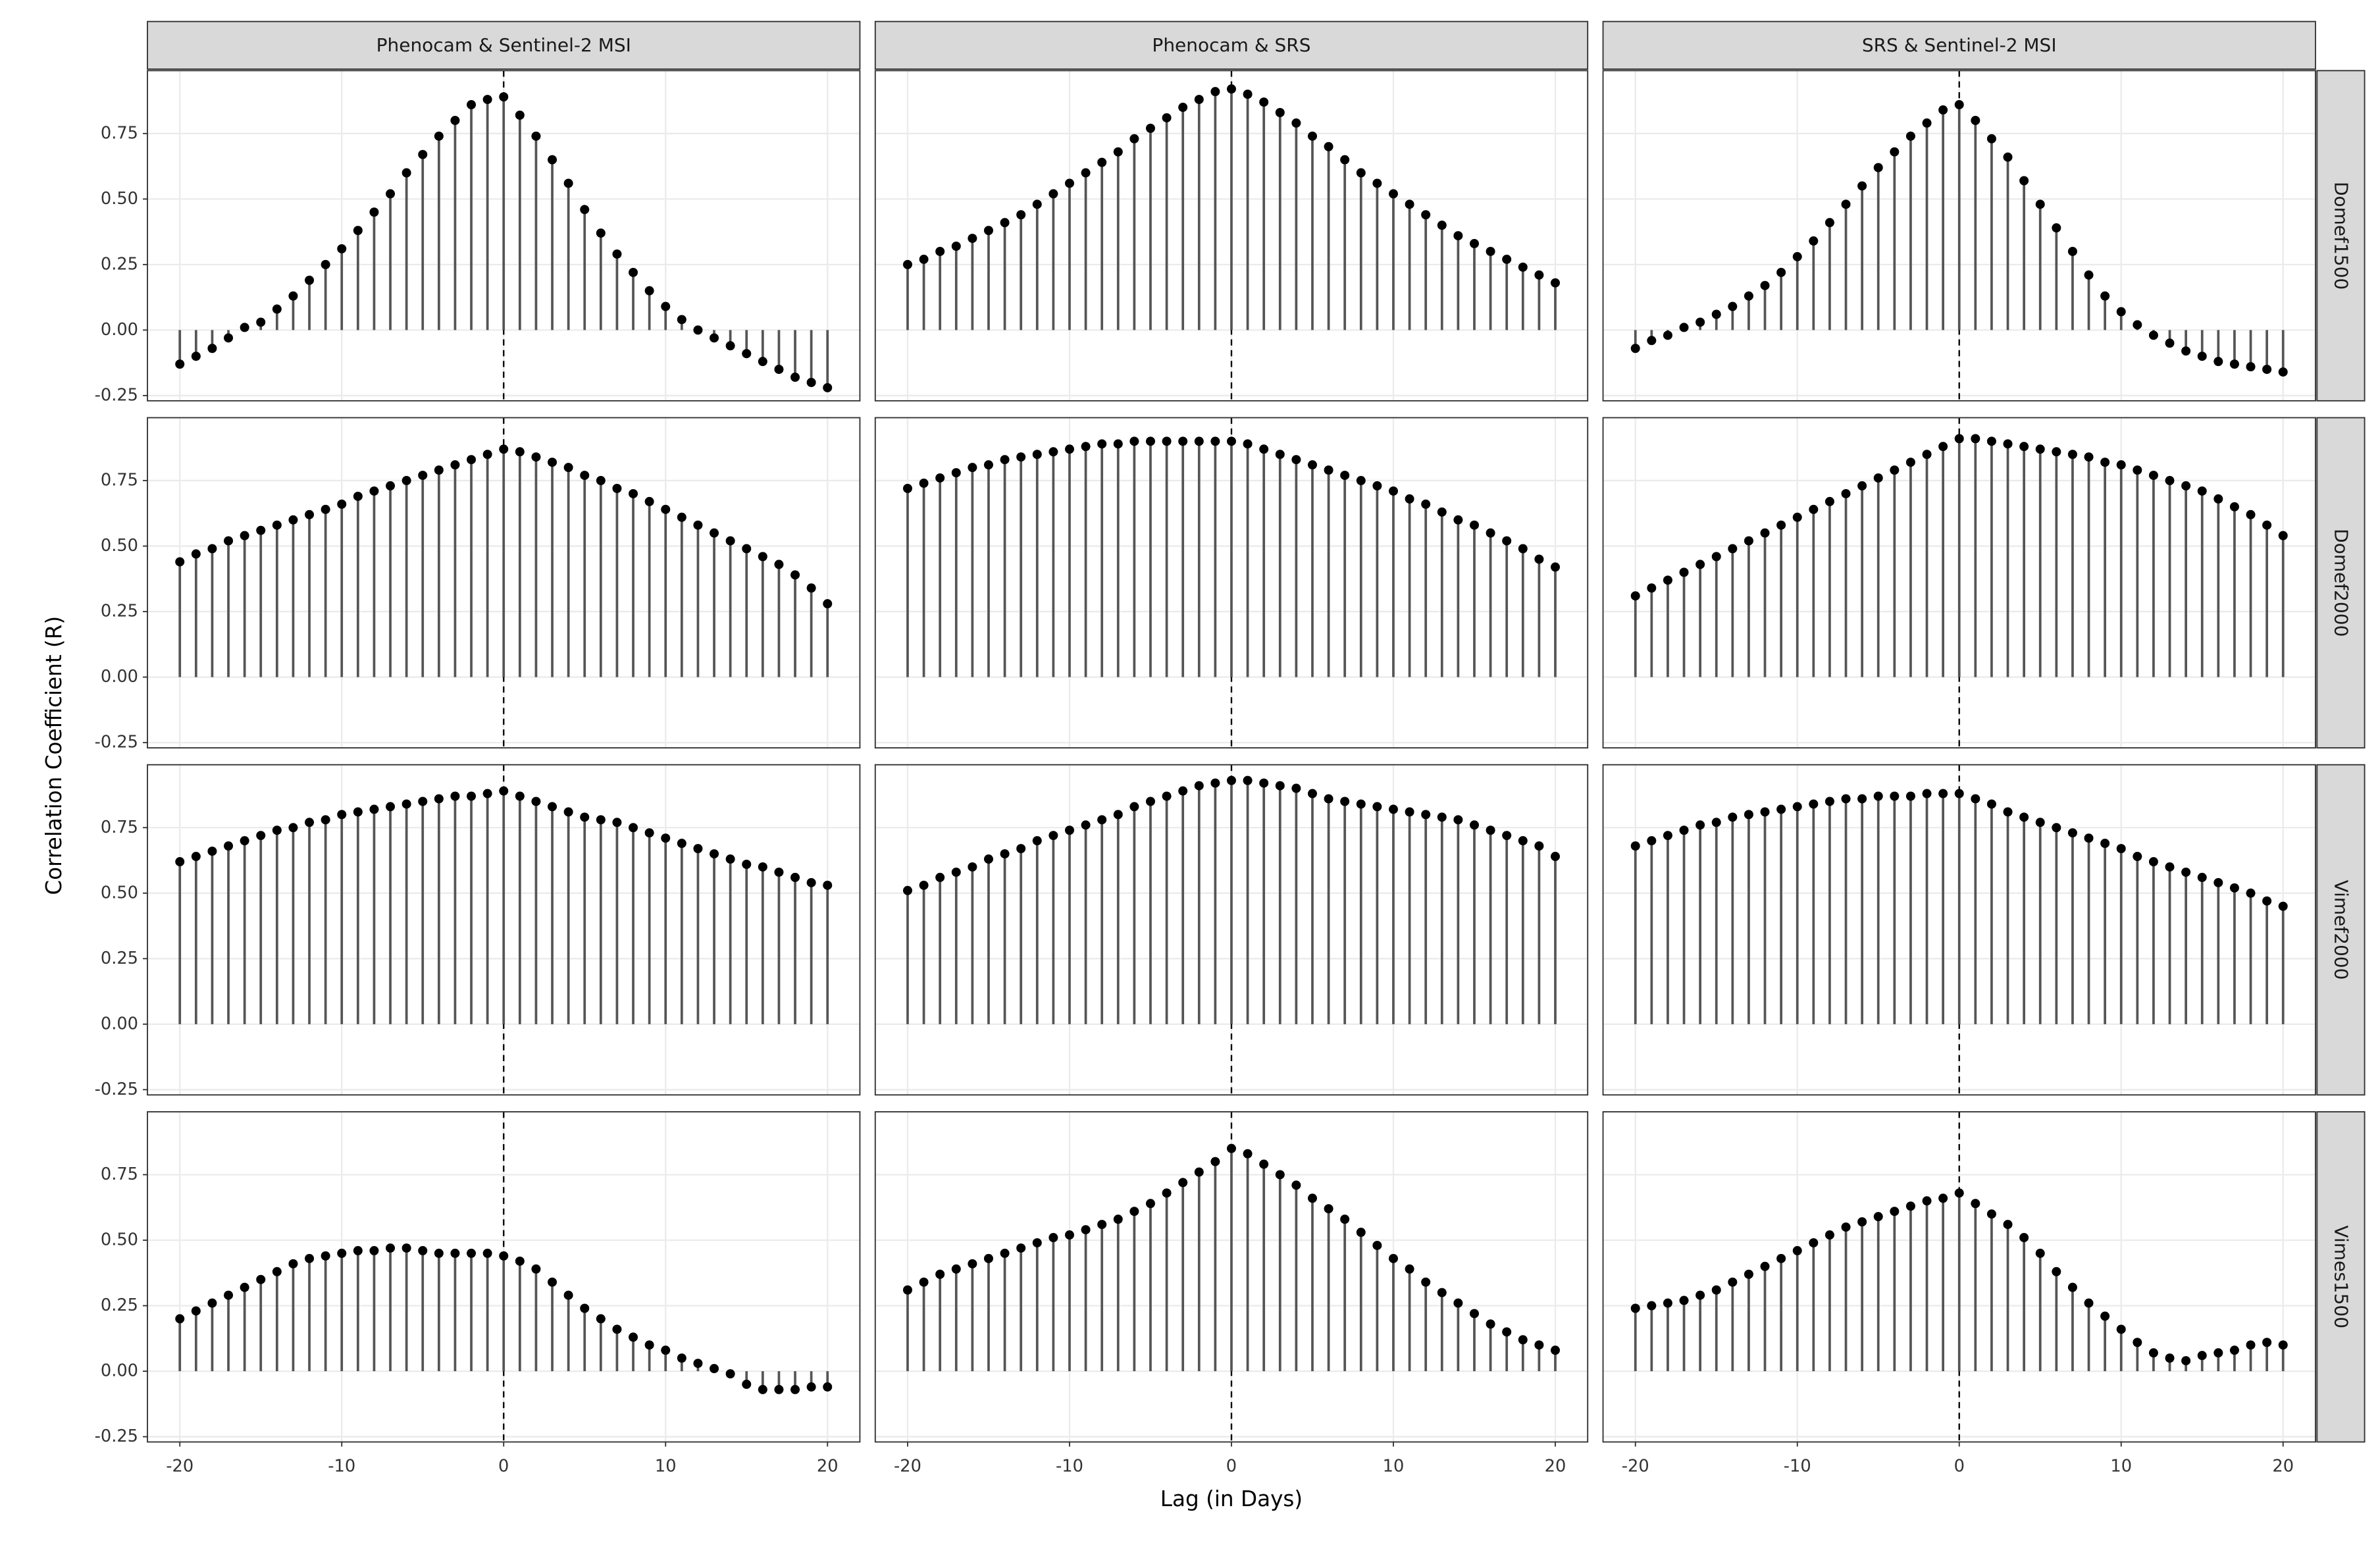  Describe the element at coordinates (504, 930) in the screenshot. I see `panel-border` at that location.